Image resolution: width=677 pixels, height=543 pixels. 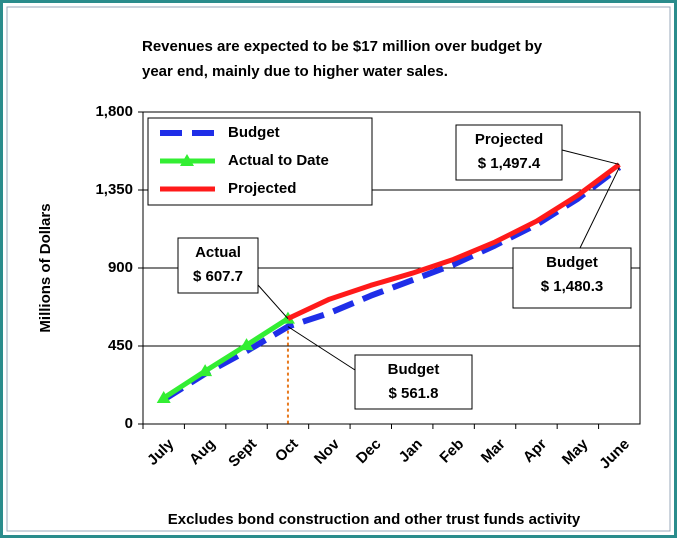 I want to click on y-tick-label: 900, so click(x=120, y=267).